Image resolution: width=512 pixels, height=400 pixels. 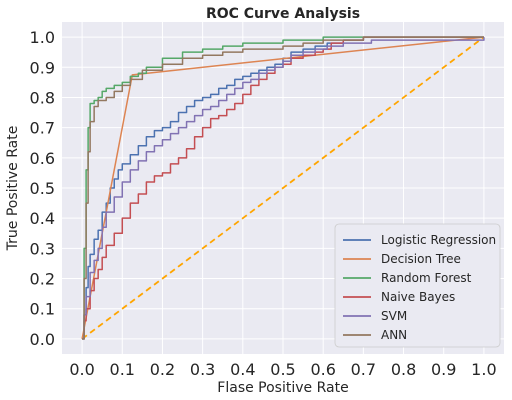 What do you see at coordinates (438, 240) in the screenshot?
I see `legend-label-logistic-regression: Logistic Regression` at bounding box center [438, 240].